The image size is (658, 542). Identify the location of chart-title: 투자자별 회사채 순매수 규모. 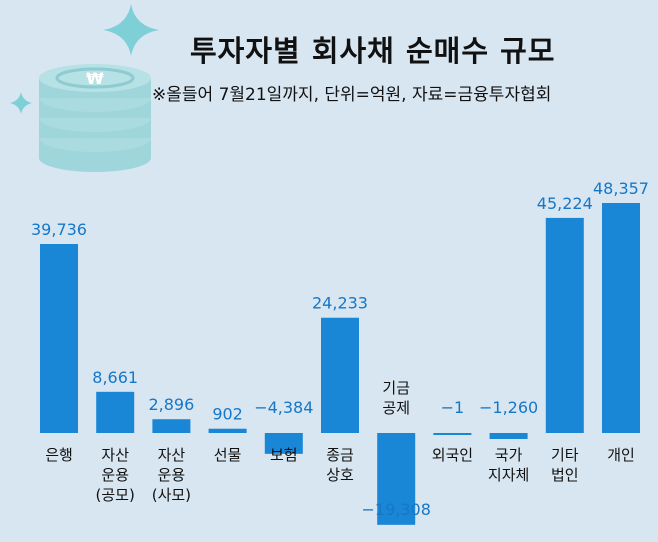
(373, 51).